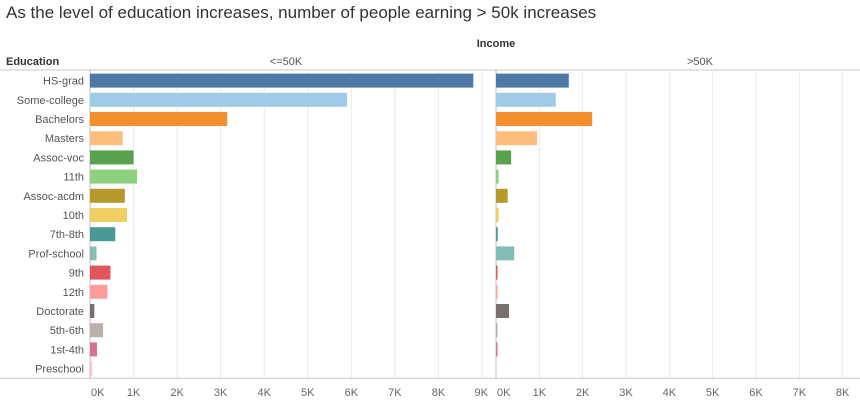 The height and width of the screenshot is (403, 860). What do you see at coordinates (352, 393) in the screenshot?
I see `x-tick-label-0-6: 6K` at bounding box center [352, 393].